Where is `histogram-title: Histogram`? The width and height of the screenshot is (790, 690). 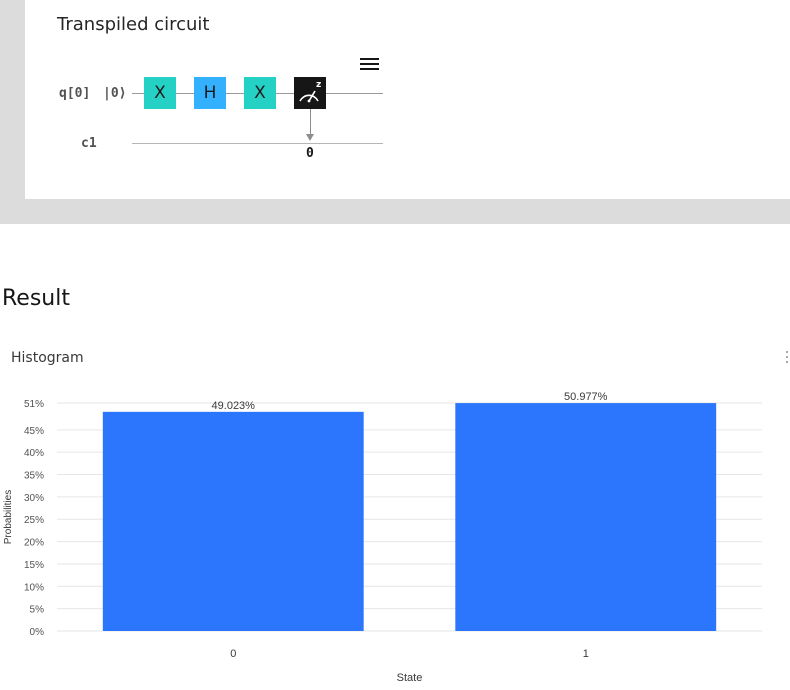
histogram-title: Histogram is located at coordinates (47, 358).